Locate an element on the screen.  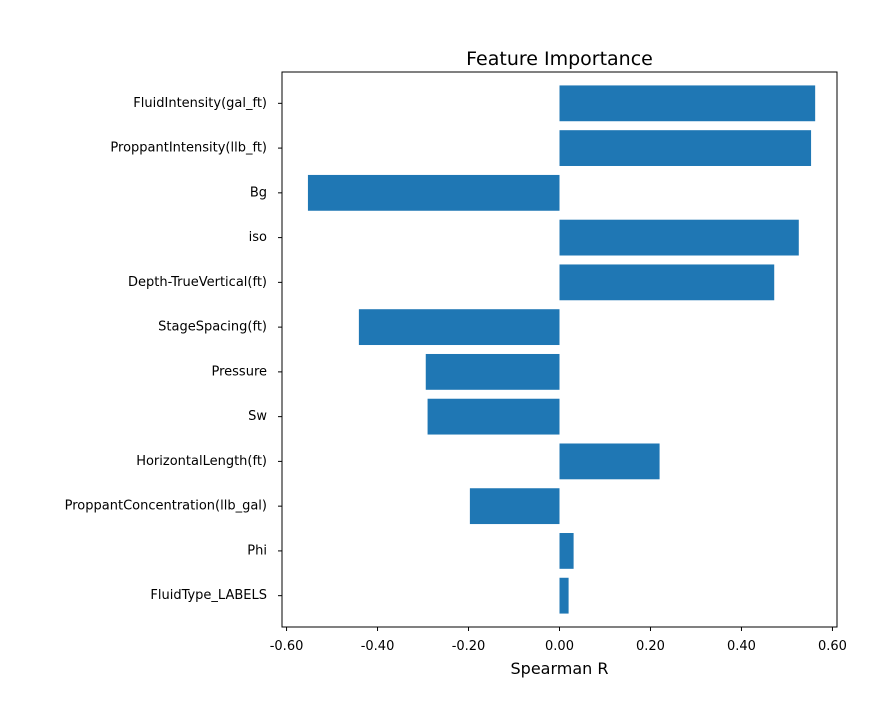
y-tick-label: HorizontalLength(ft) is located at coordinates (201, 461).